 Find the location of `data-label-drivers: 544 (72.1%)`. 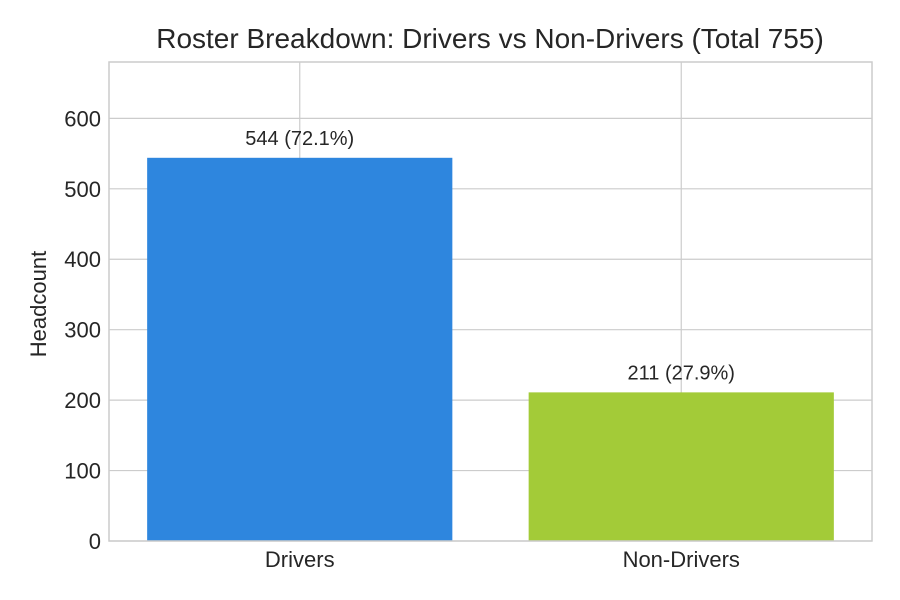

data-label-drivers: 544 (72.1%) is located at coordinates (299, 139).